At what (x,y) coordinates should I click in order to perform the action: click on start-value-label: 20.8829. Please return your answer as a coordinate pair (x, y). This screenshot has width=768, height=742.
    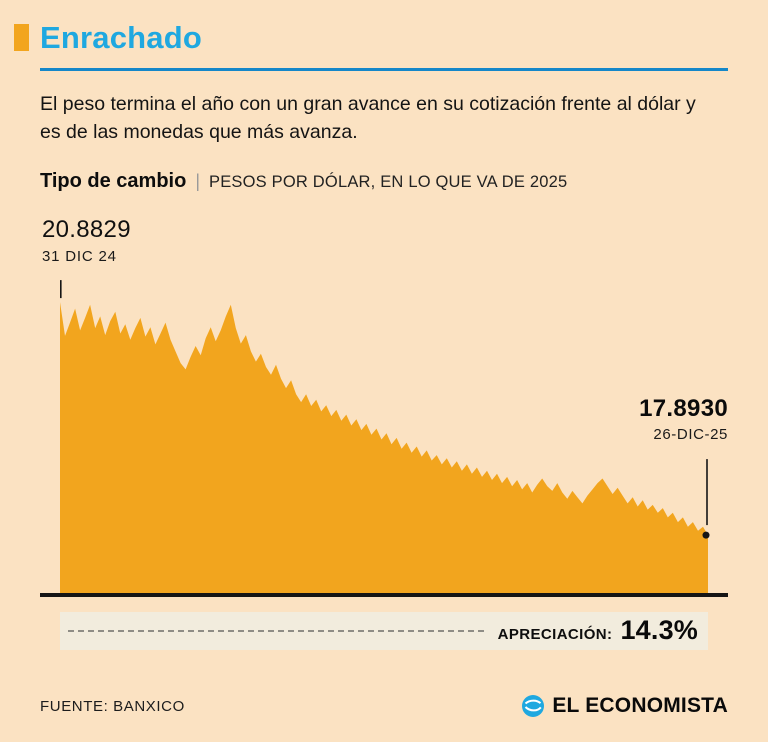
    Looking at the image, I should click on (86, 230).